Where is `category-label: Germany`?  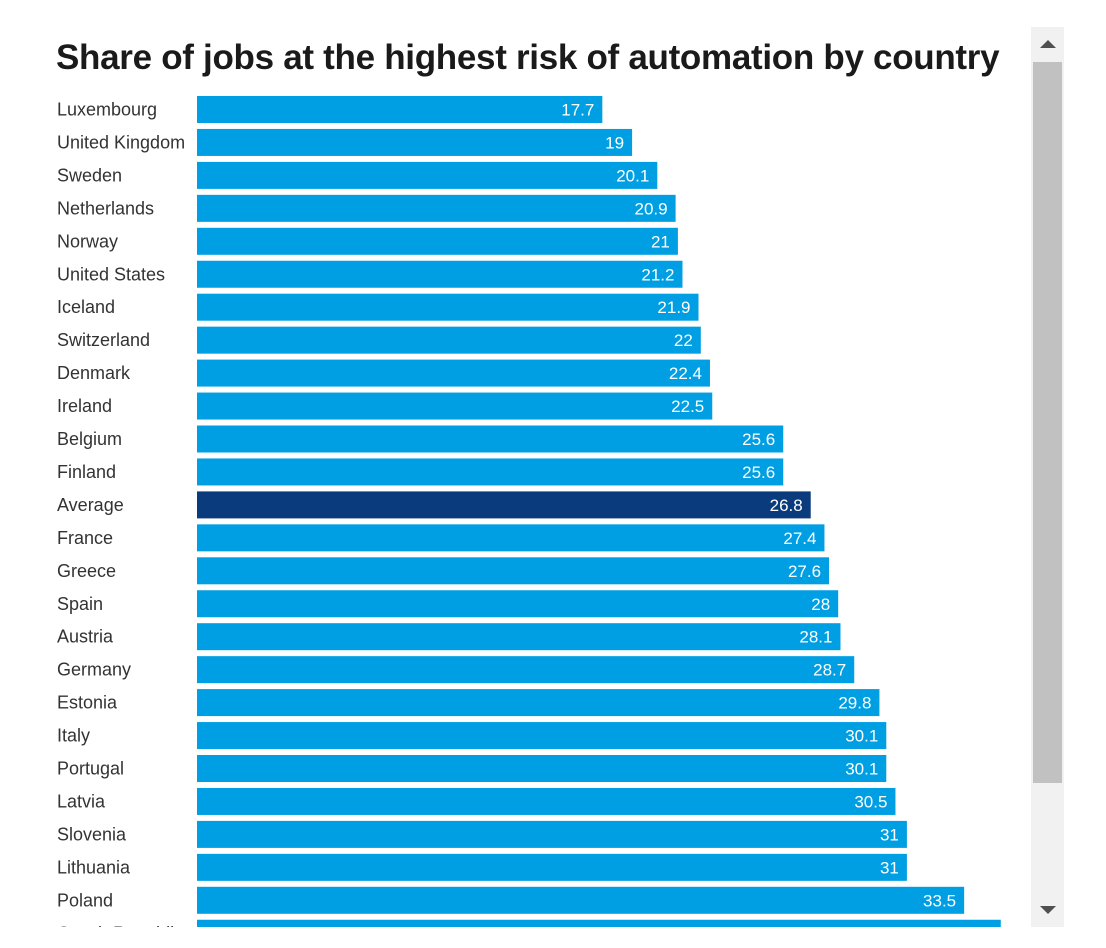
category-label: Germany is located at coordinates (94, 670).